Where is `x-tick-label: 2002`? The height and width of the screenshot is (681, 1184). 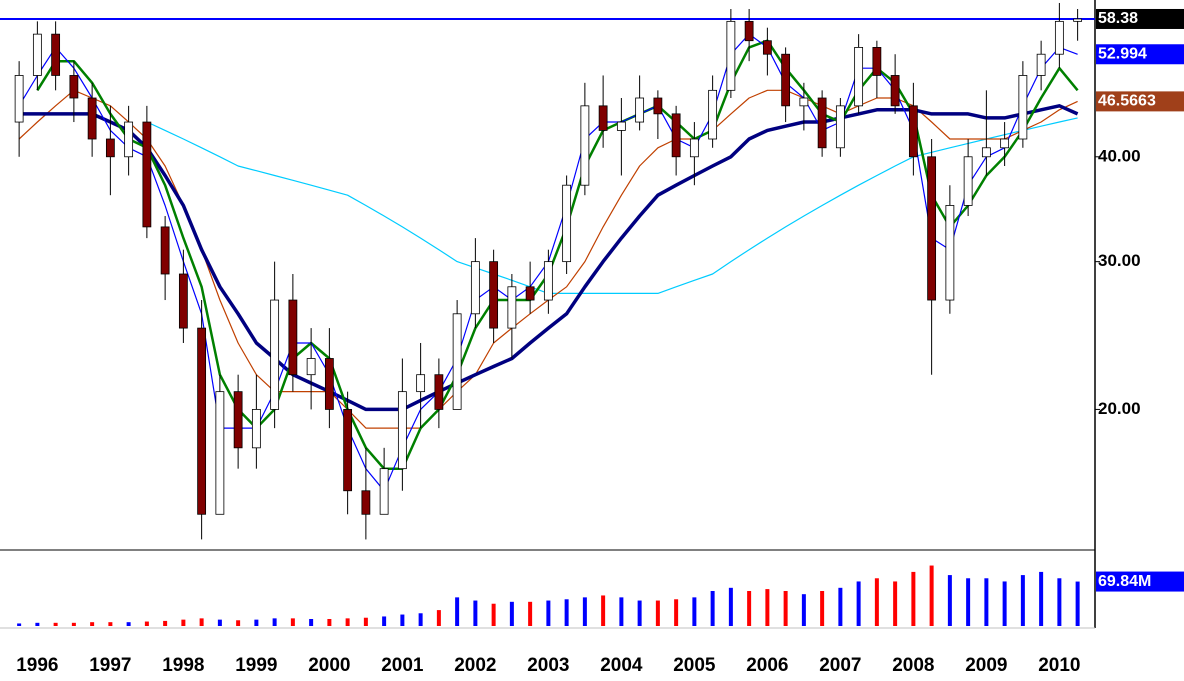 x-tick-label: 2002 is located at coordinates (475, 665).